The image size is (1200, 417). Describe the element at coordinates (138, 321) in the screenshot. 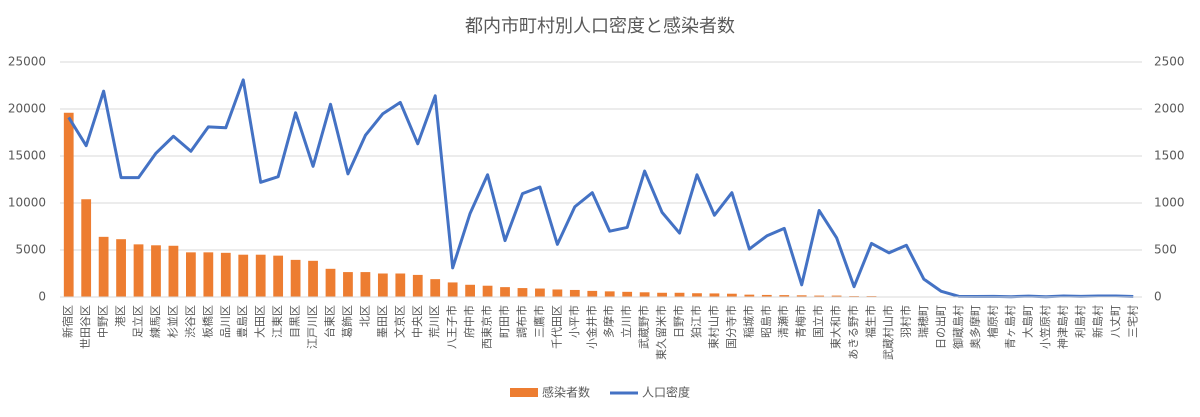

I see `x-tick-label: 足立区` at that location.